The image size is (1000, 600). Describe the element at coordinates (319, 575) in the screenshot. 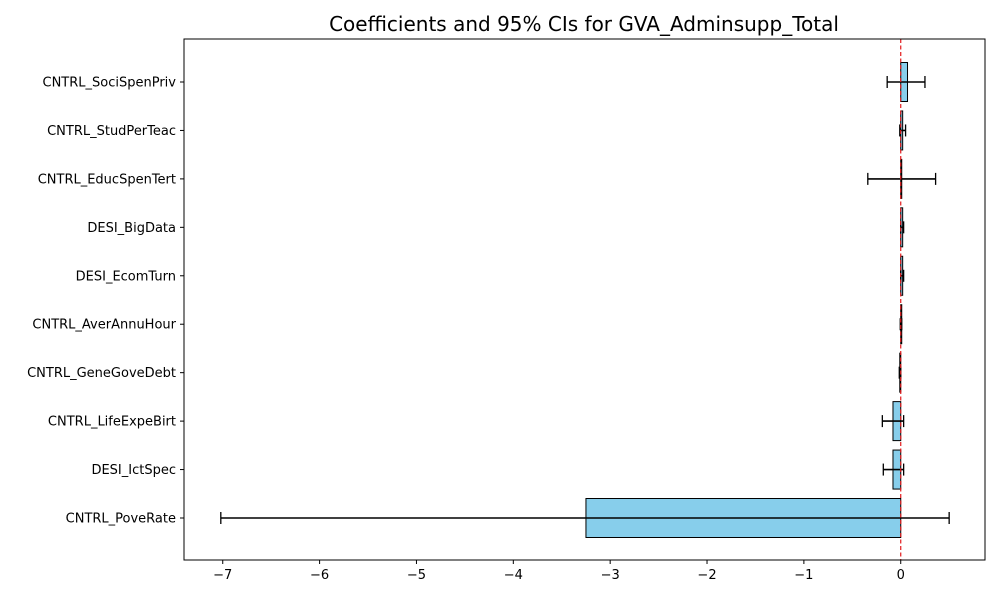

I see `x-tick-label: −6` at that location.